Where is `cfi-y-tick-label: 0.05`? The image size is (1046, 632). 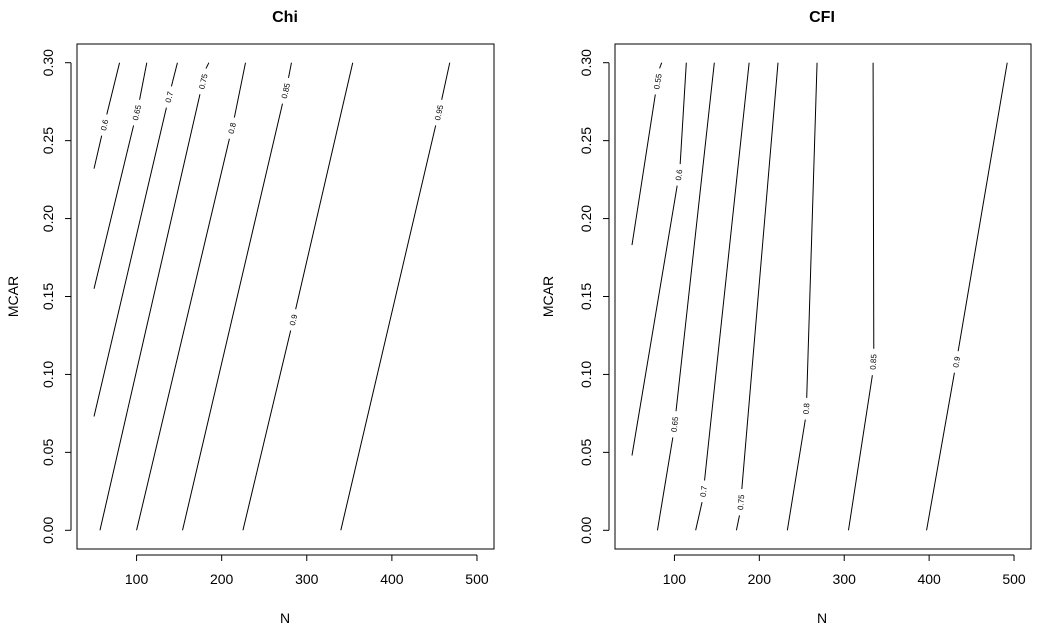
cfi-y-tick-label: 0.05 is located at coordinates (586, 452).